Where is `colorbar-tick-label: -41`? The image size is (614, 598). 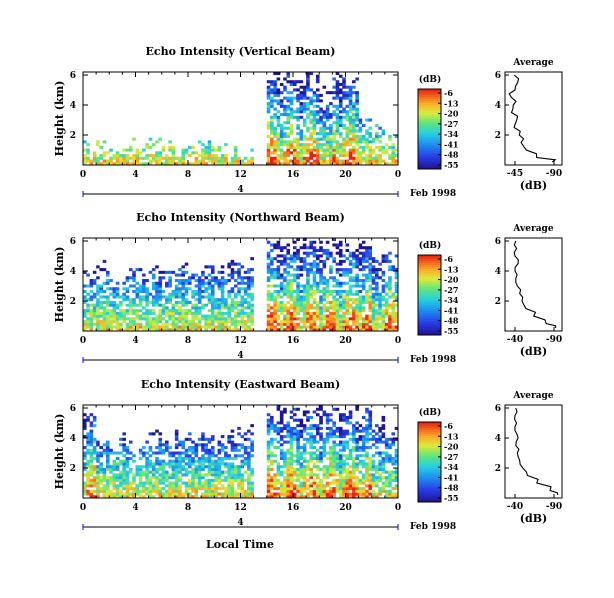
colorbar-tick-label: -41 is located at coordinates (451, 310).